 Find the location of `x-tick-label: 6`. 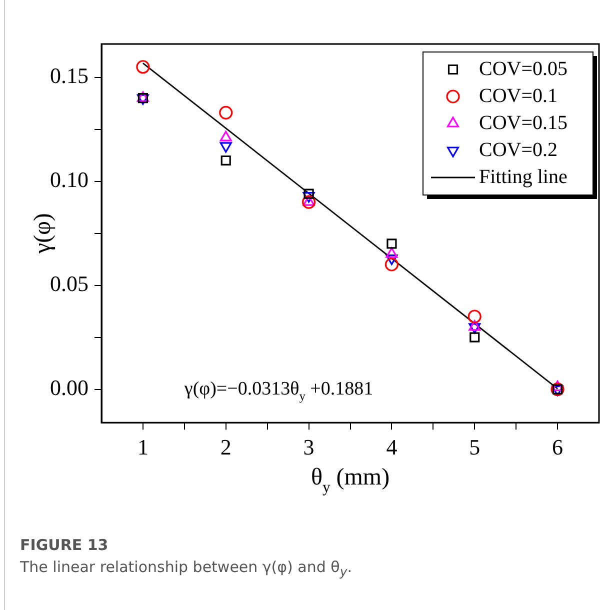

x-tick-label: 6 is located at coordinates (558, 447).